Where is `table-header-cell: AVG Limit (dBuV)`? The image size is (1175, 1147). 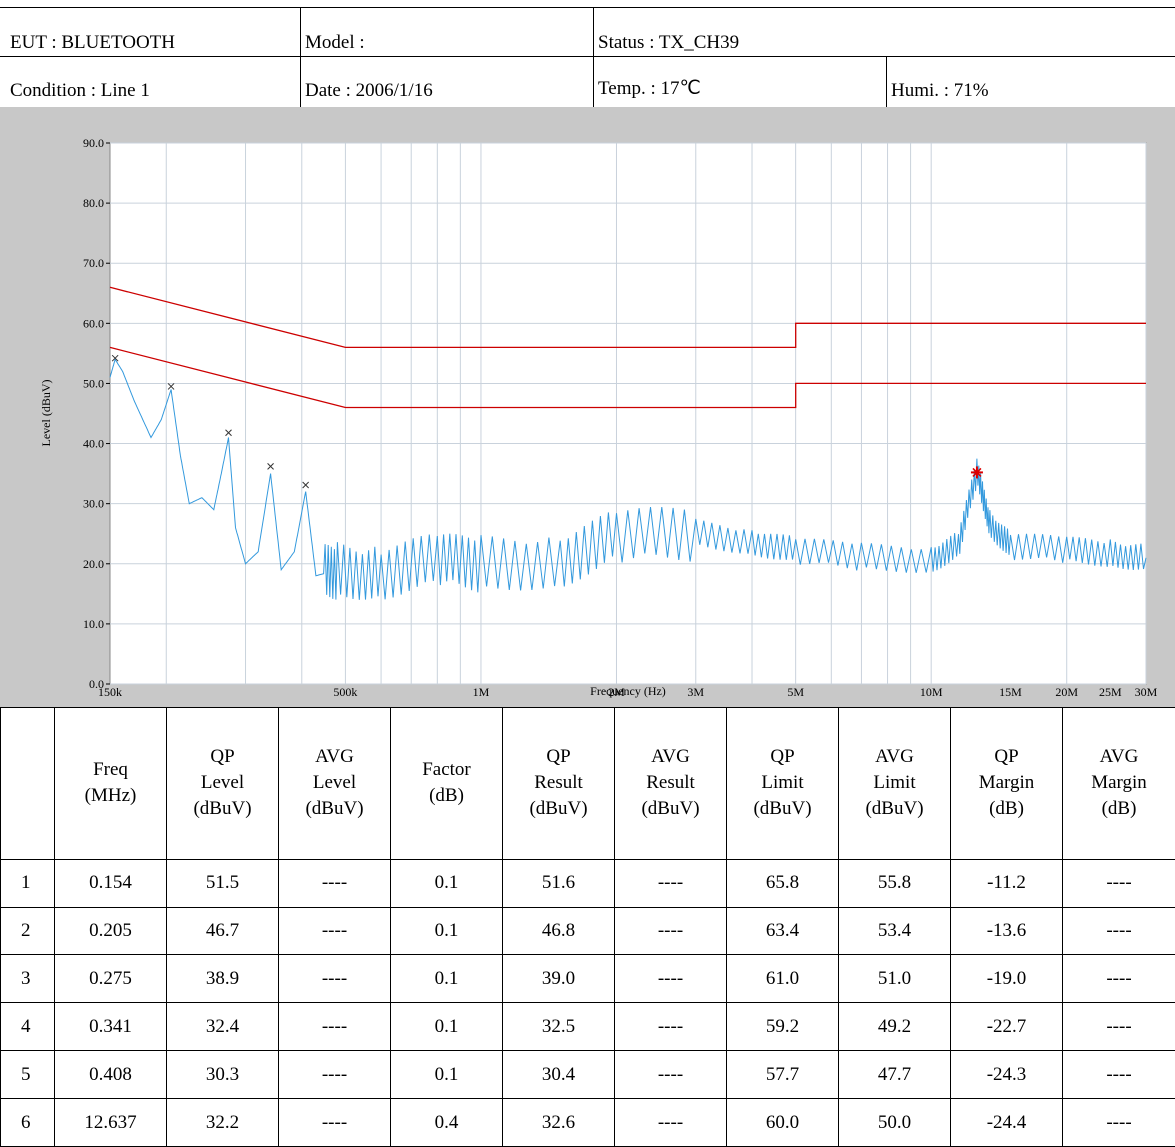
table-header-cell: AVG Limit (dBuV) is located at coordinates (894, 783).